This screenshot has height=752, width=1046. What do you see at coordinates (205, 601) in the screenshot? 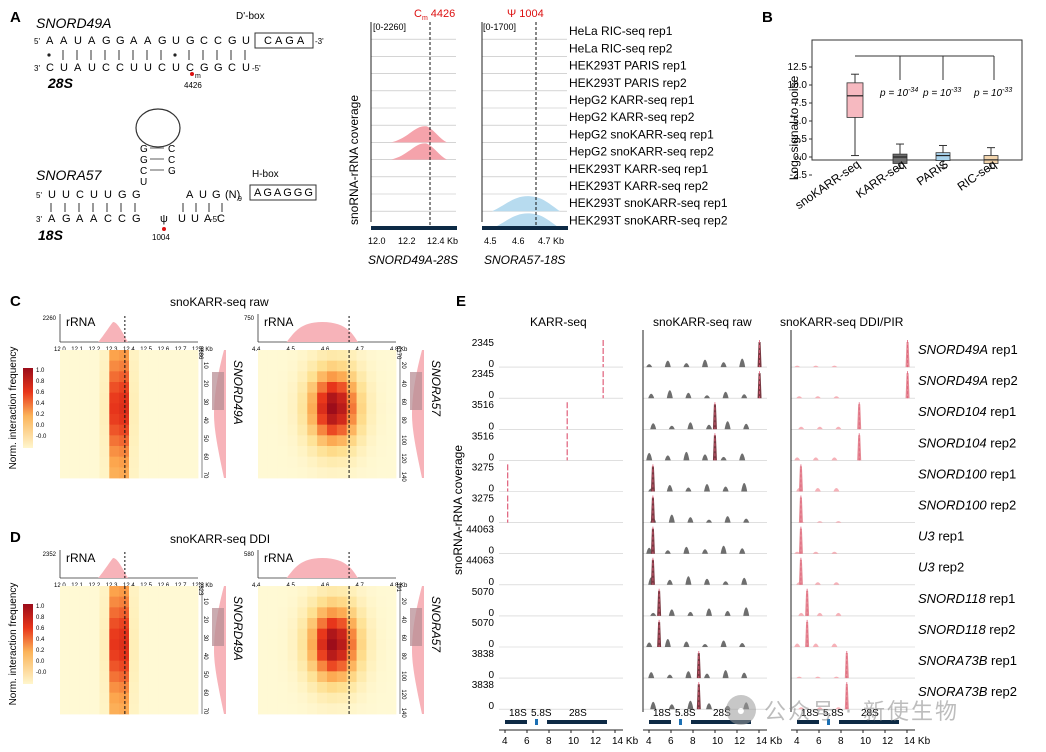
I see `sno-tick: 10` at bounding box center [205, 601].